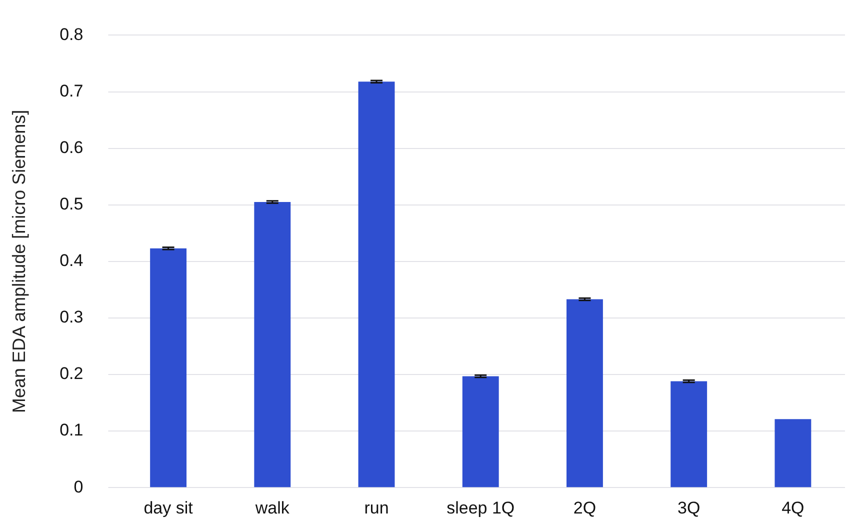 The width and height of the screenshot is (865, 527). Describe the element at coordinates (169, 508) in the screenshot. I see `x-tick-label: day sit` at that location.